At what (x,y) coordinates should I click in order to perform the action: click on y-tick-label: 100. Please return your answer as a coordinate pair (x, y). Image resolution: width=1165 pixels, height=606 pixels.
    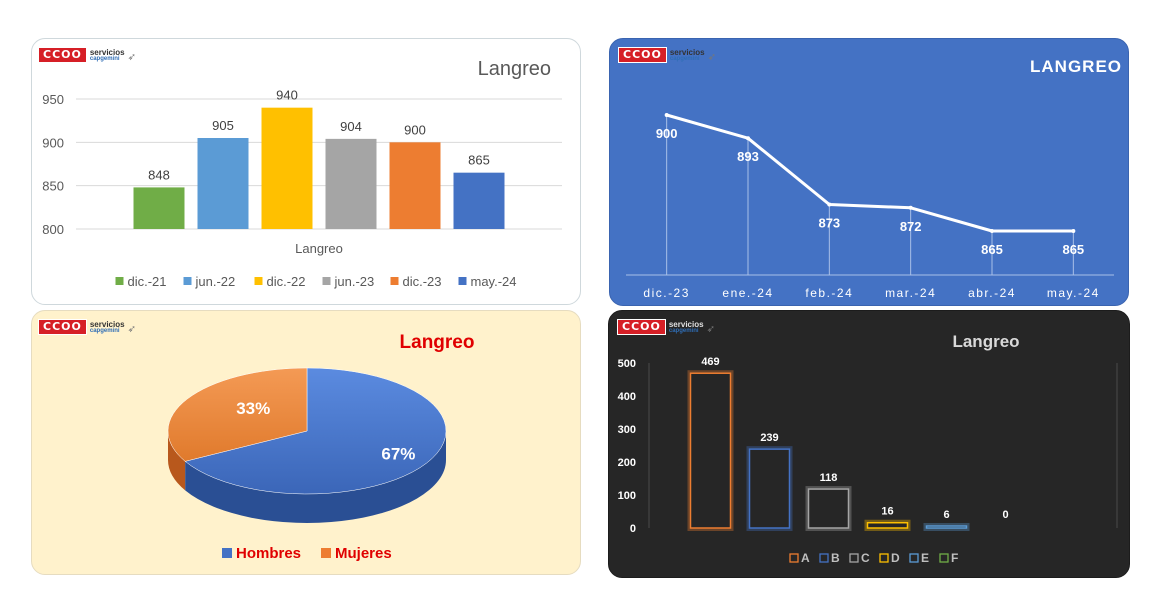
    Looking at the image, I should click on (627, 496).